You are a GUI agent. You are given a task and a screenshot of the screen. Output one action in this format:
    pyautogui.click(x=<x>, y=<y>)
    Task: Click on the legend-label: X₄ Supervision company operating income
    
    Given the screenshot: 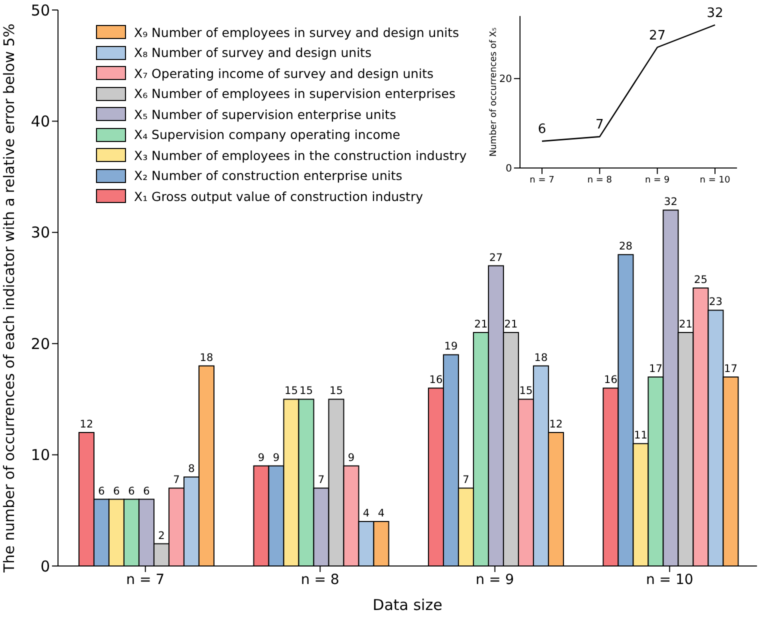 What is the action you would take?
    pyautogui.click(x=267, y=134)
    